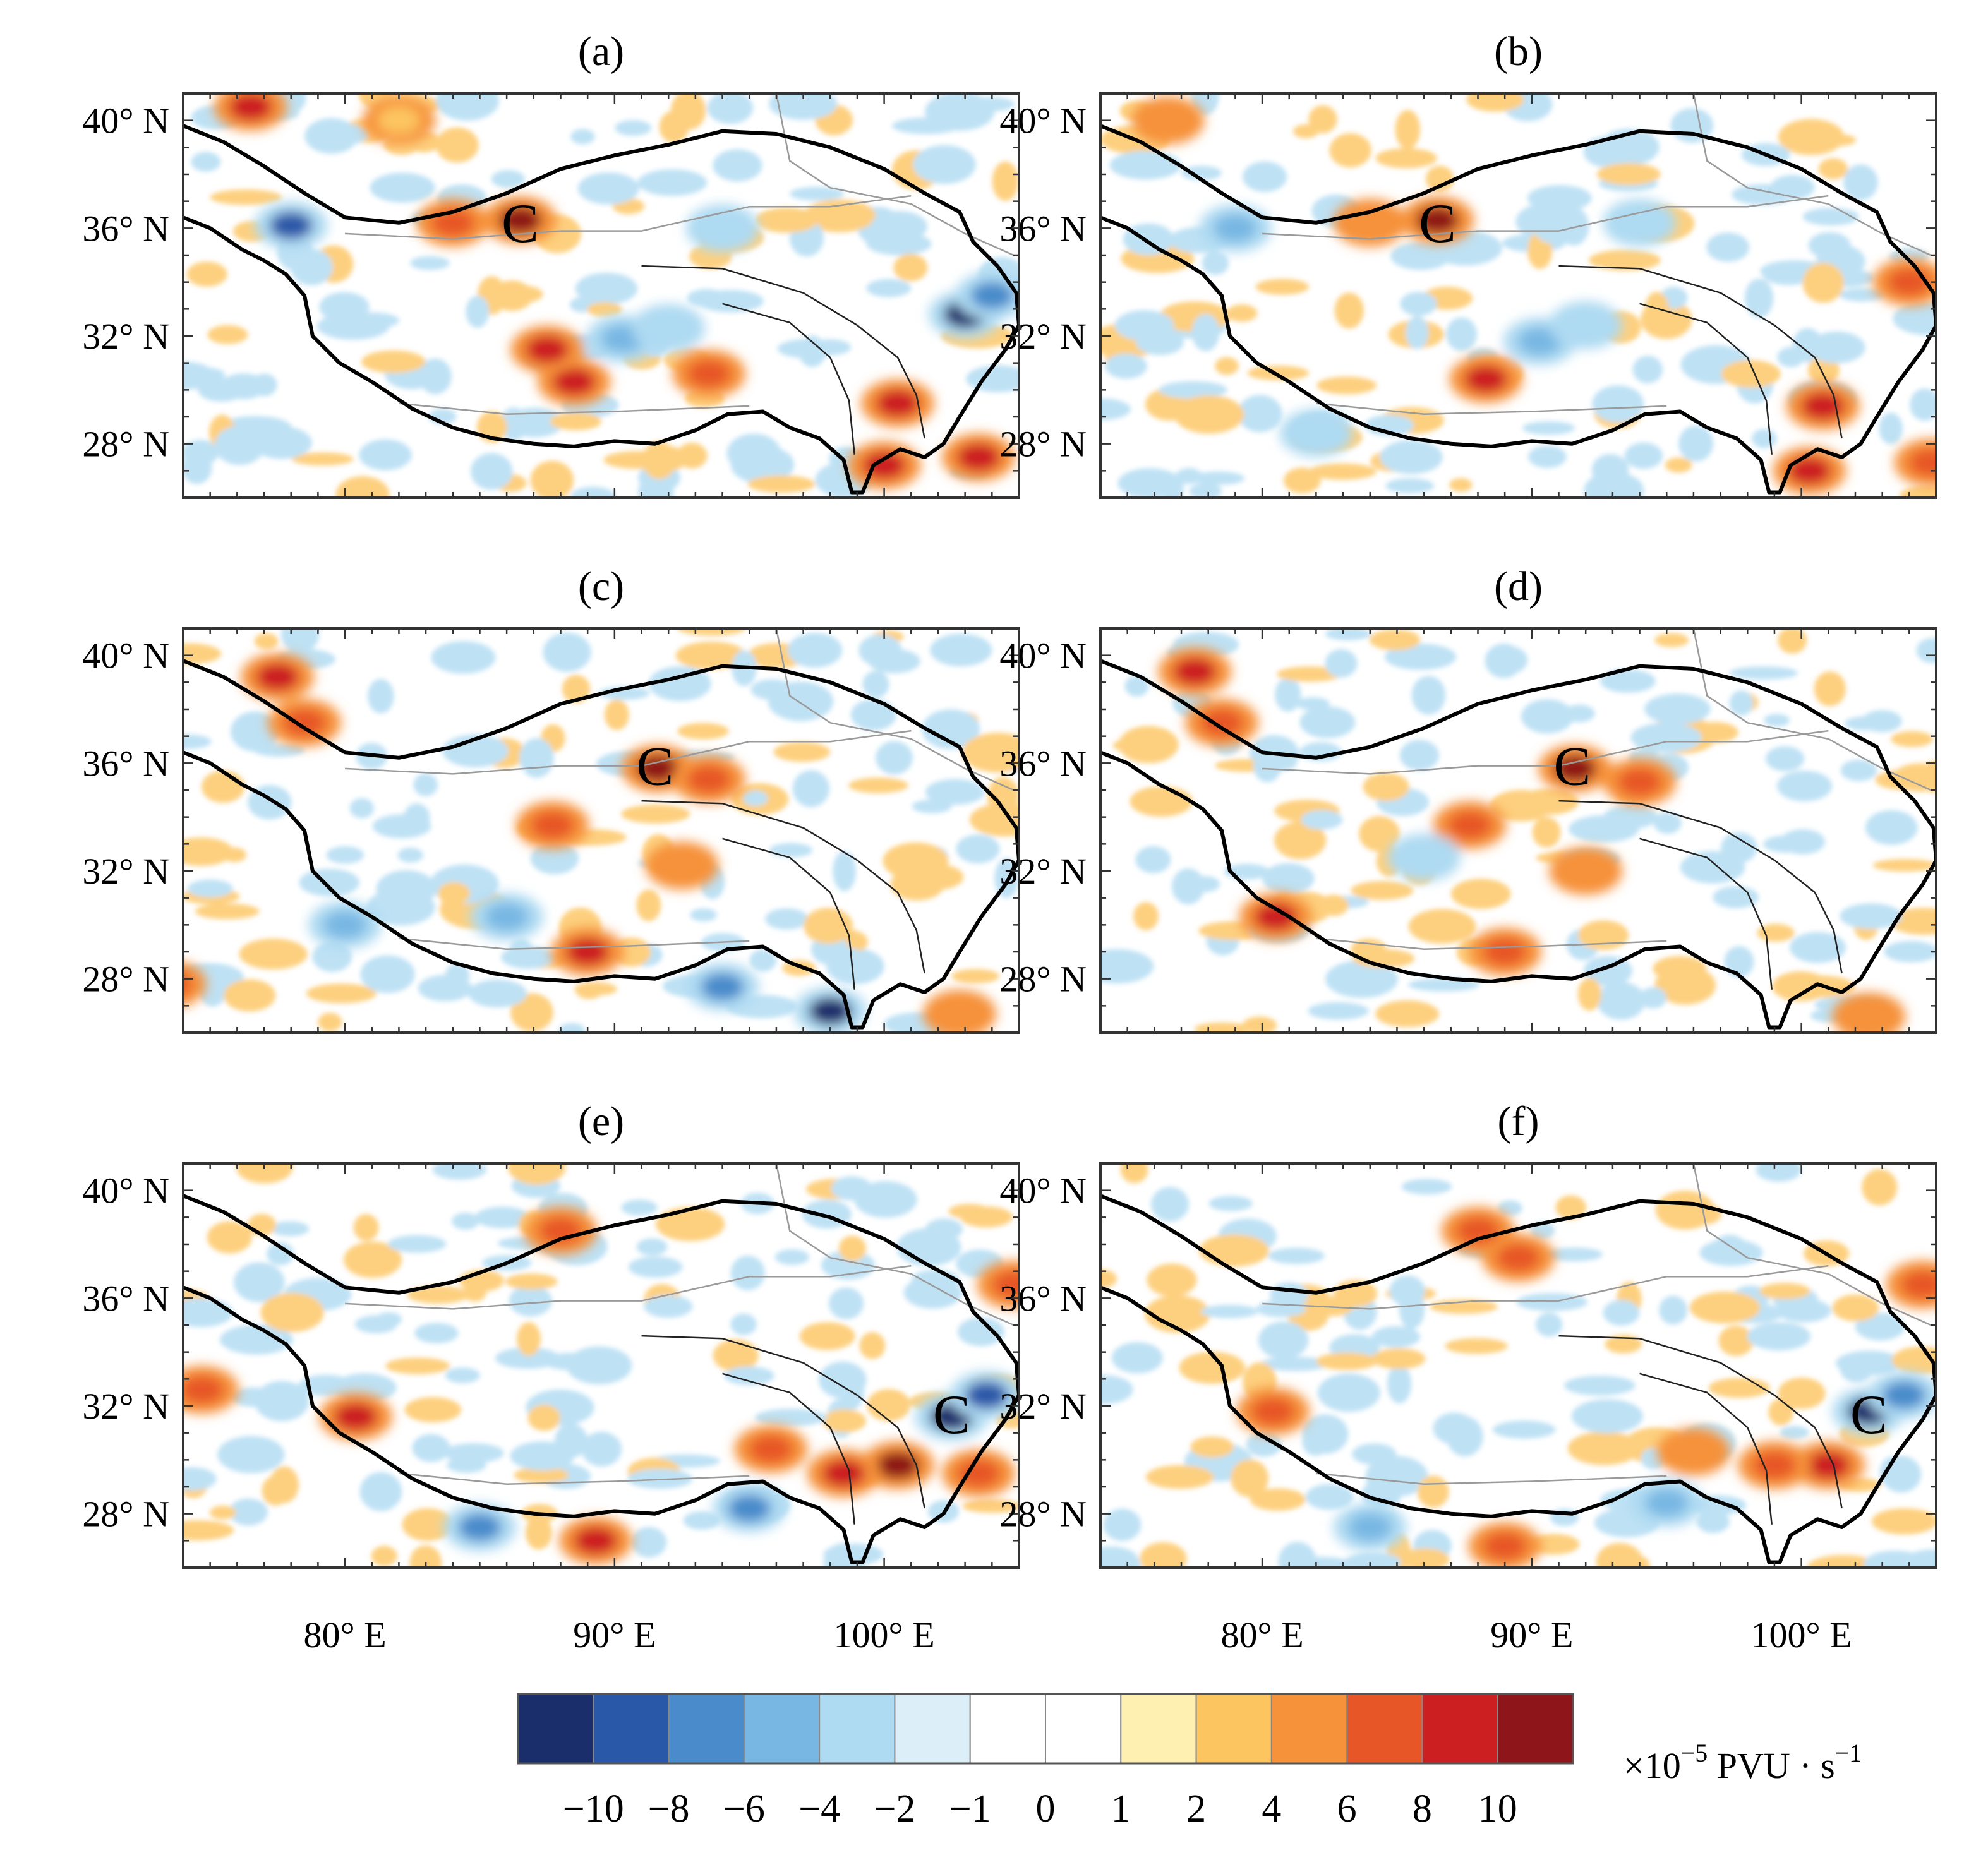  Describe the element at coordinates (1043, 655) in the screenshot. I see `lat-tick-label: 40° N` at that location.